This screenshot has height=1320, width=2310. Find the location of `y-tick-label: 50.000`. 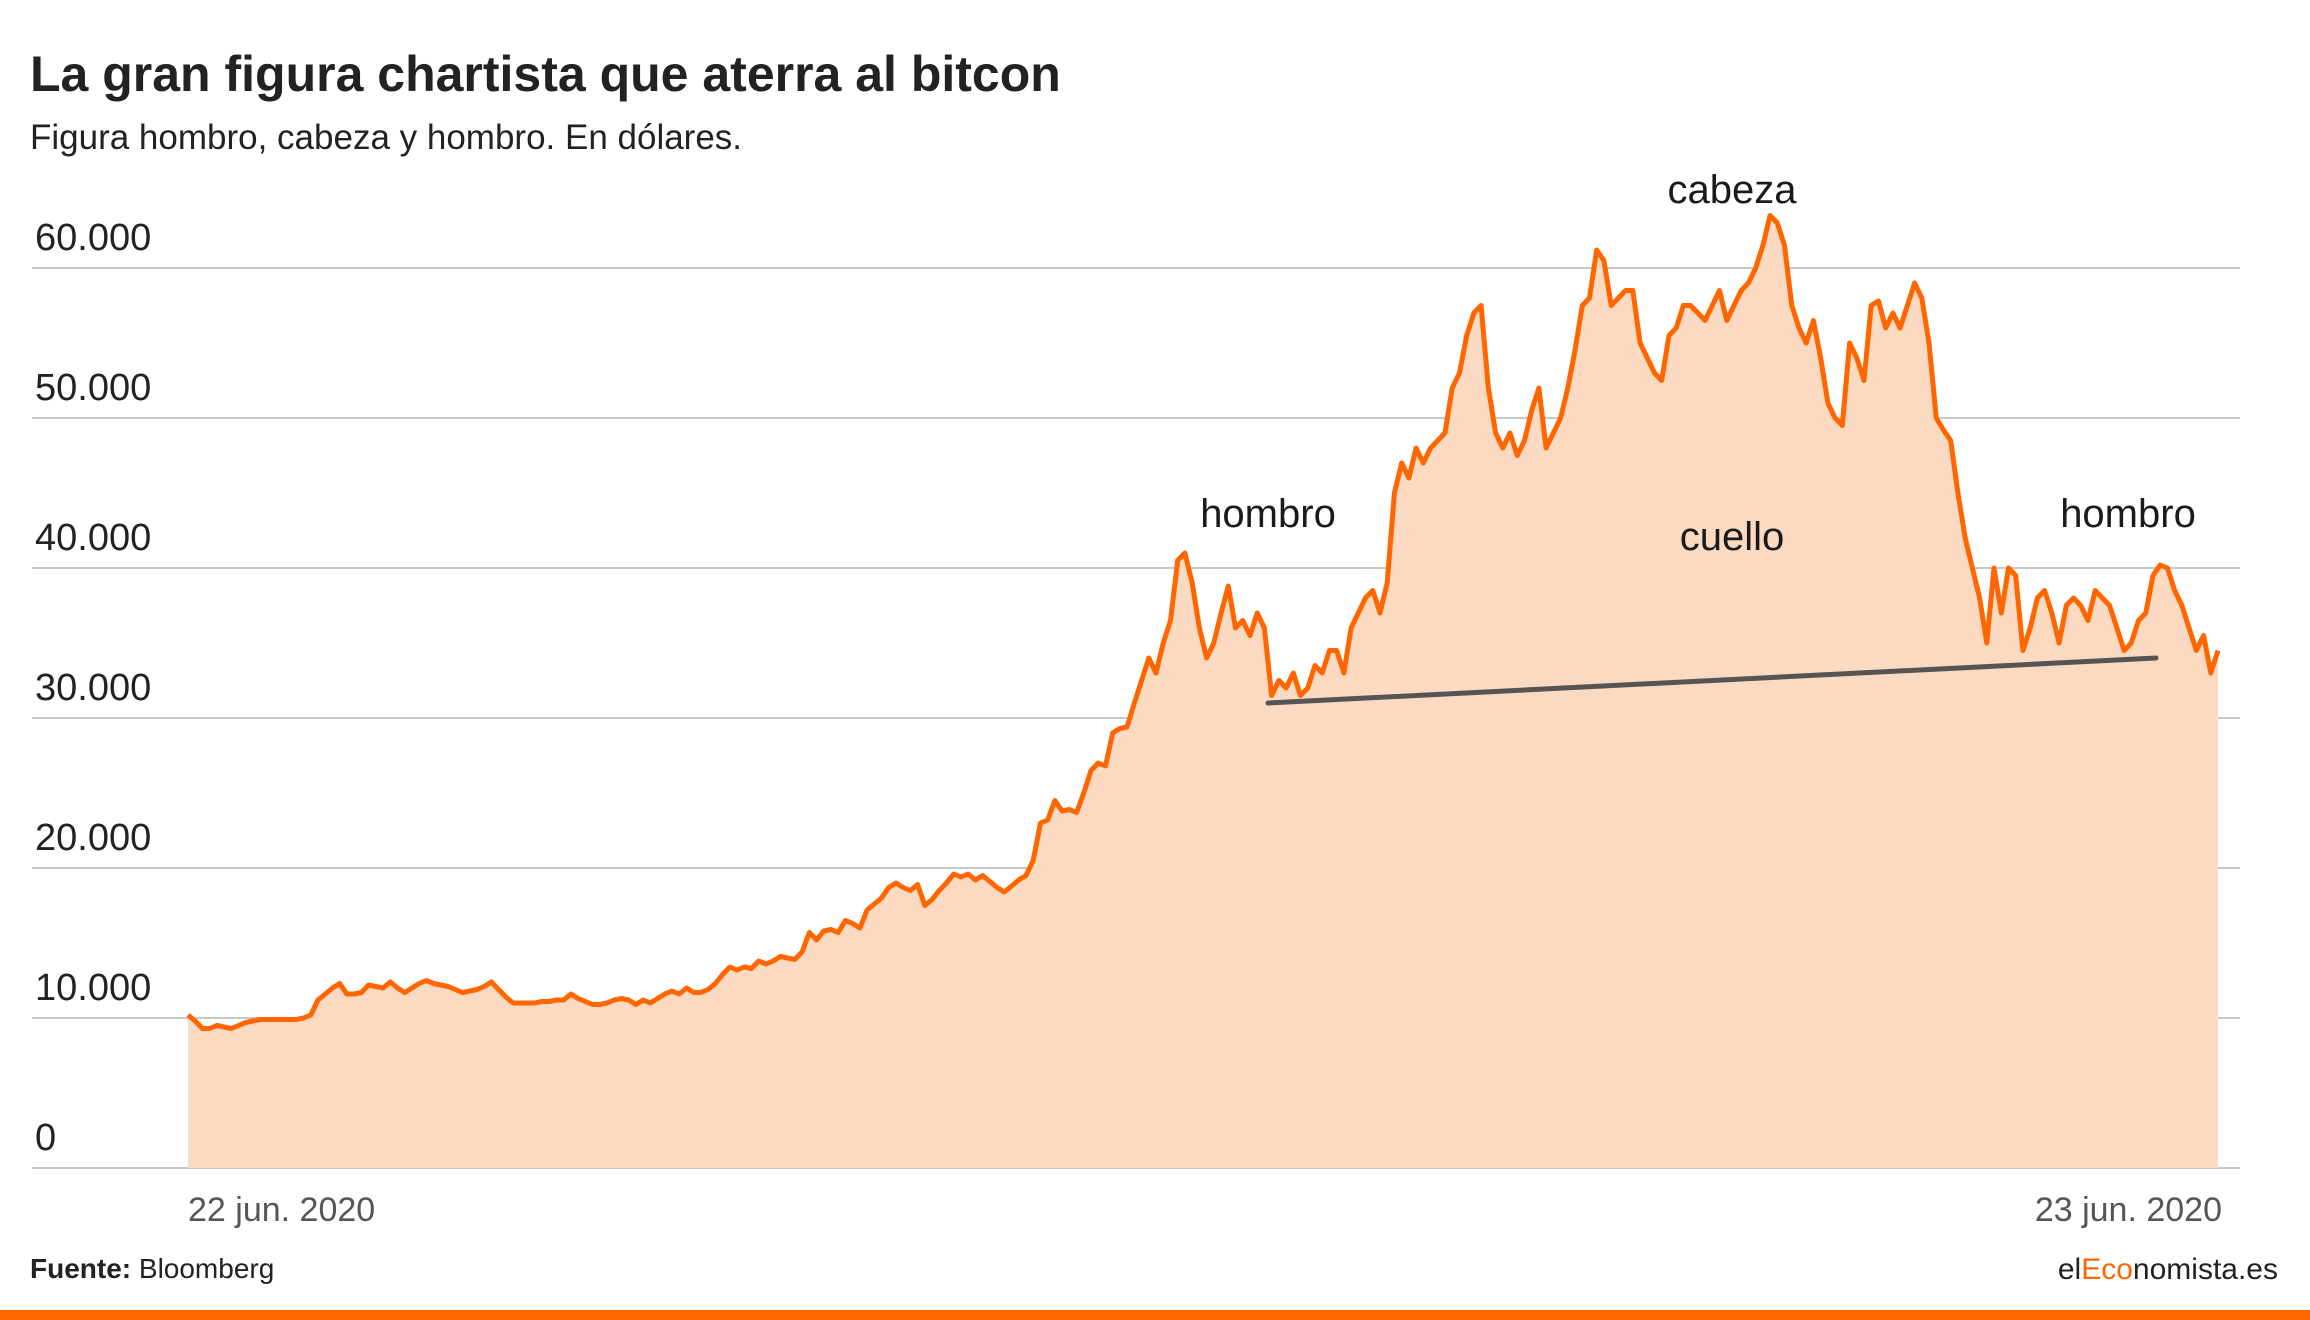

y-tick-label: 50.000 is located at coordinates (93, 388).